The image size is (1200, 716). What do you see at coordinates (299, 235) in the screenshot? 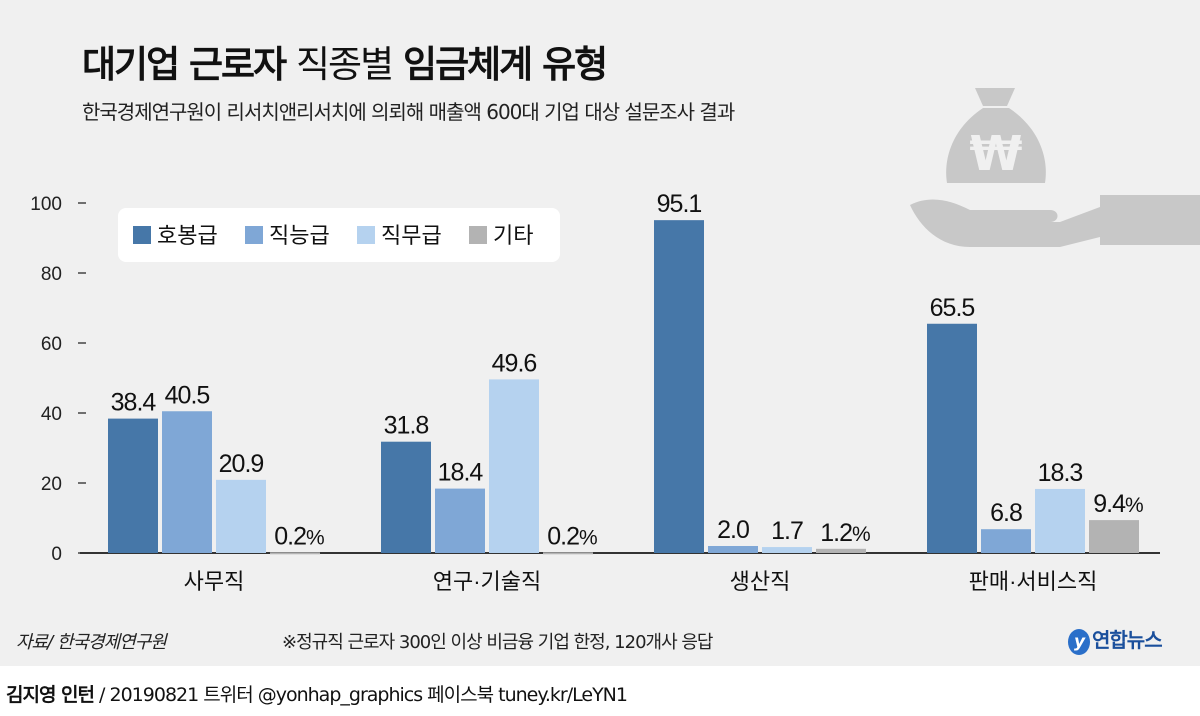
I see `legend-label: 직능급` at bounding box center [299, 235].